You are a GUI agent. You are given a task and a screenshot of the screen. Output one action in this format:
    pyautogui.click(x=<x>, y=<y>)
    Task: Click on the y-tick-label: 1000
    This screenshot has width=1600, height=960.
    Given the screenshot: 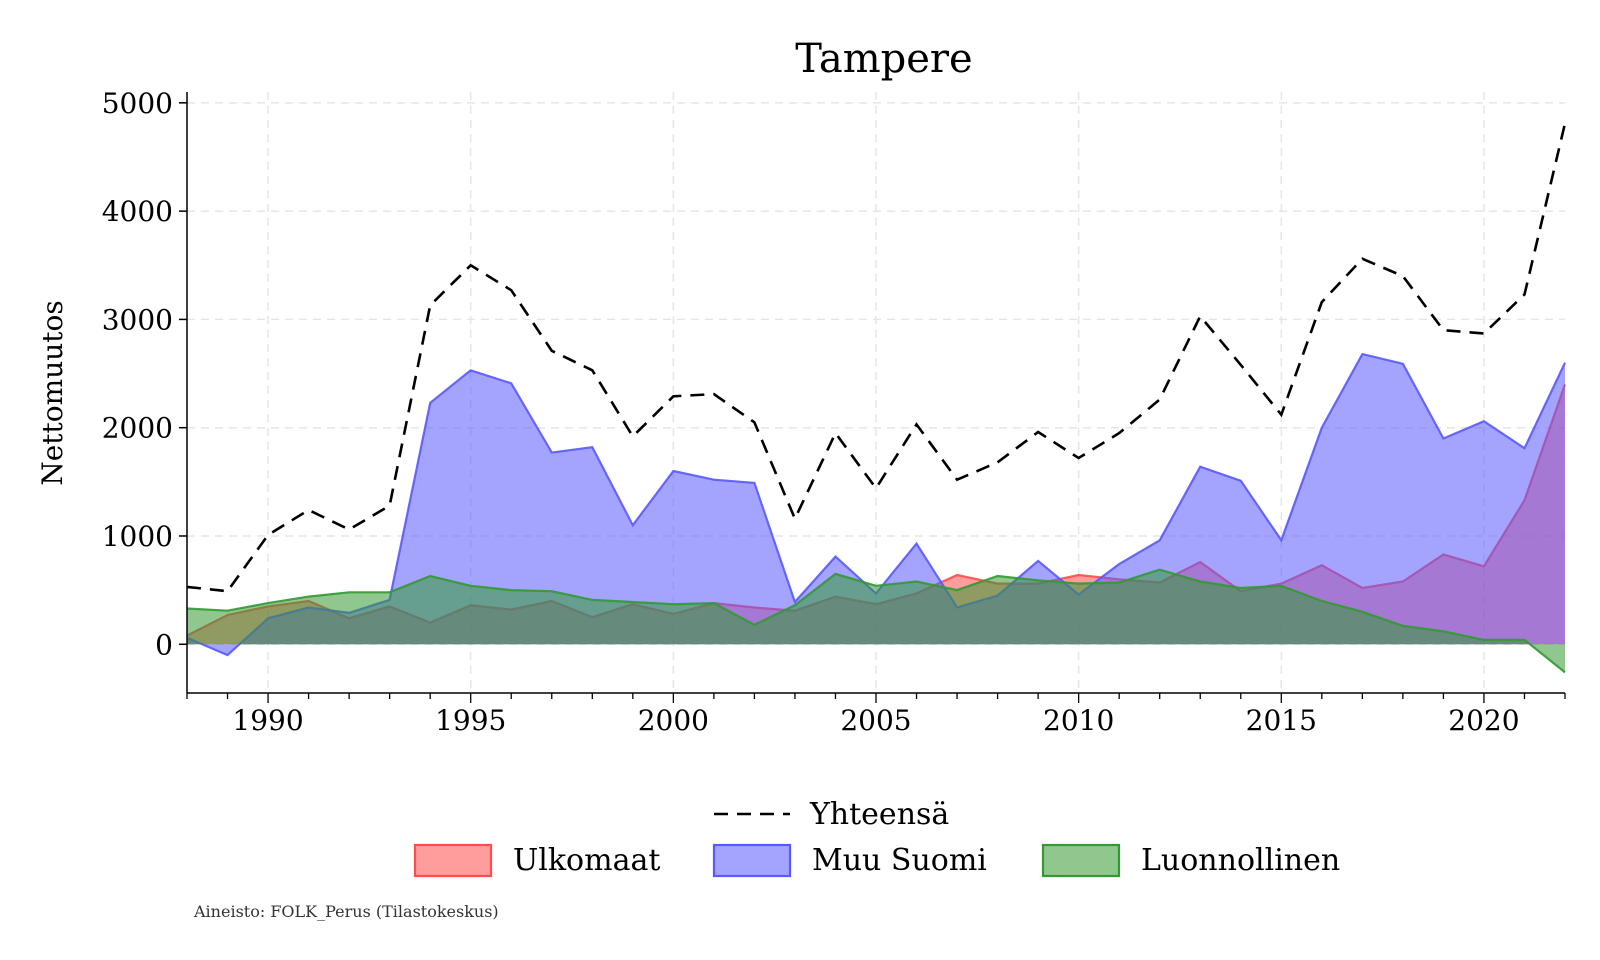 What is the action you would take?
    pyautogui.click(x=137, y=536)
    